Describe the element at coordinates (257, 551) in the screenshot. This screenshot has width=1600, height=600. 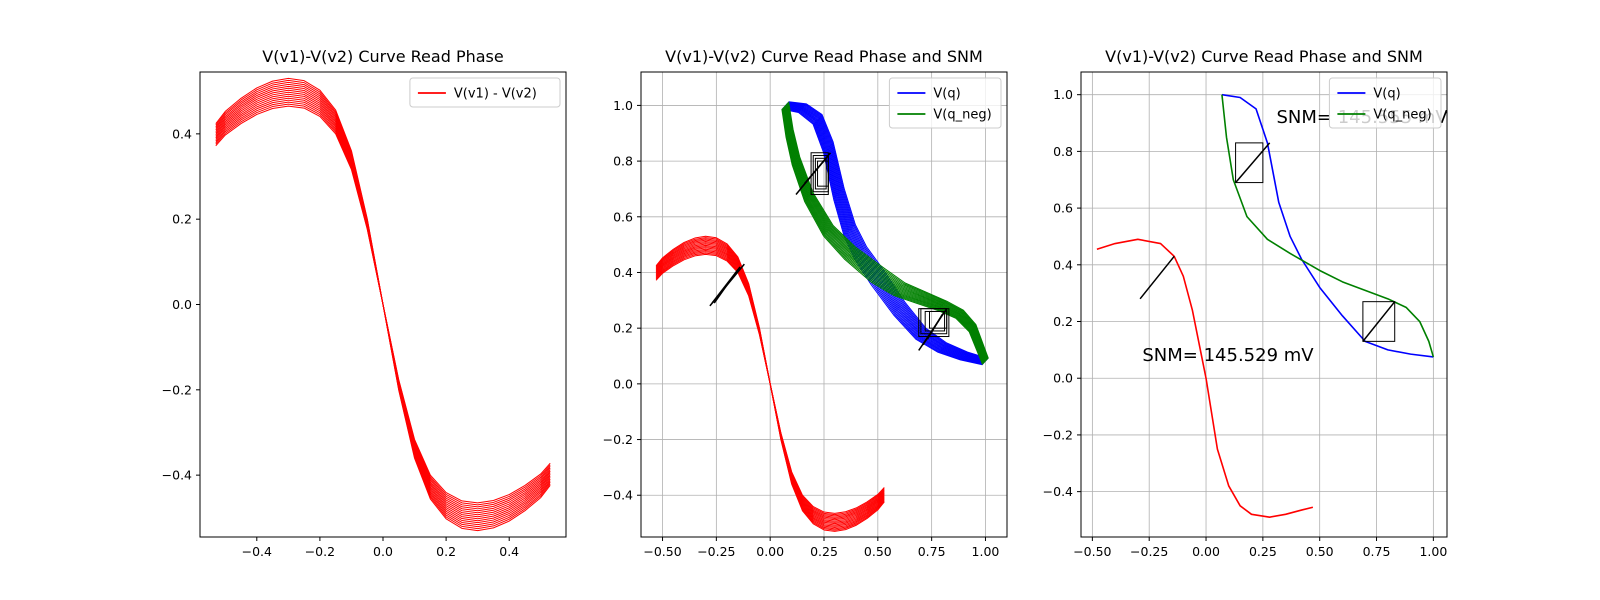
I see `x-tick-label: −0.4` at that location.